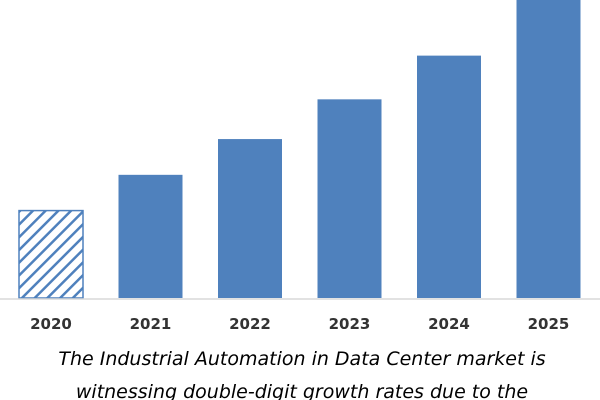 The image size is (600, 400). What do you see at coordinates (549, 324) in the screenshot?
I see `x-tick-label-2025: 2025` at bounding box center [549, 324].